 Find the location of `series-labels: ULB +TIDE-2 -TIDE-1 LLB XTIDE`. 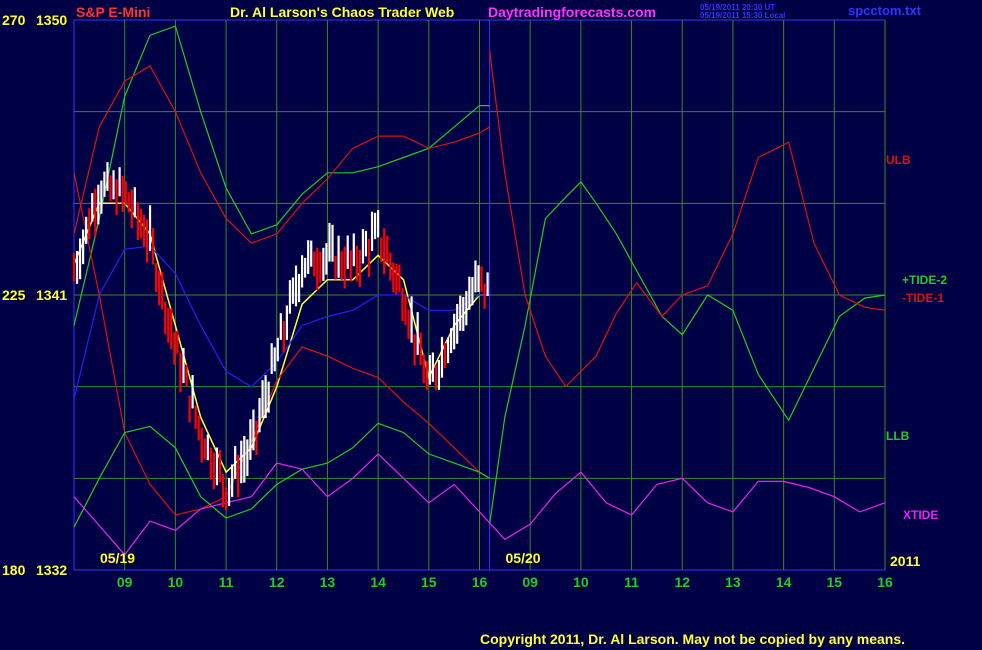

series-labels: ULB +TIDE-2 -TIDE-1 LLB XTIDE is located at coordinates (916, 337).